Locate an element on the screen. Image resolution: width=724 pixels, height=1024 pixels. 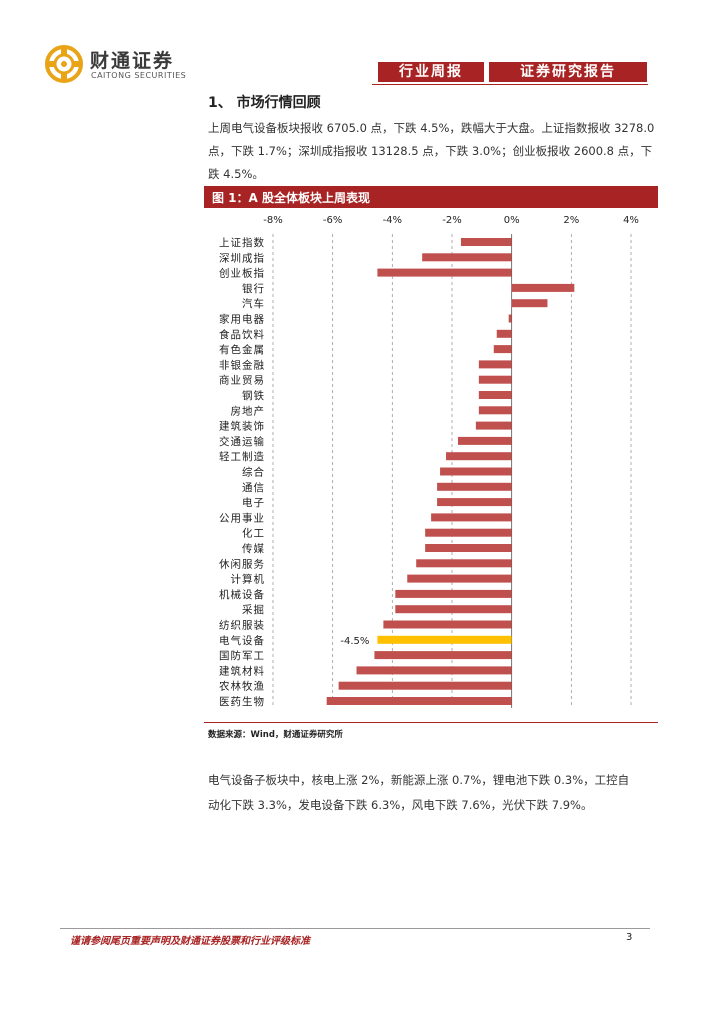
category-label: 钢铁 is located at coordinates (253, 395).